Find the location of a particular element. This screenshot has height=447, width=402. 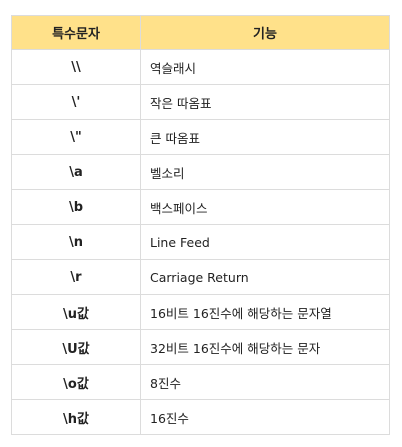

table-row: \U값 32비트 16진수에 해당하는 문자 is located at coordinates (200, 347).